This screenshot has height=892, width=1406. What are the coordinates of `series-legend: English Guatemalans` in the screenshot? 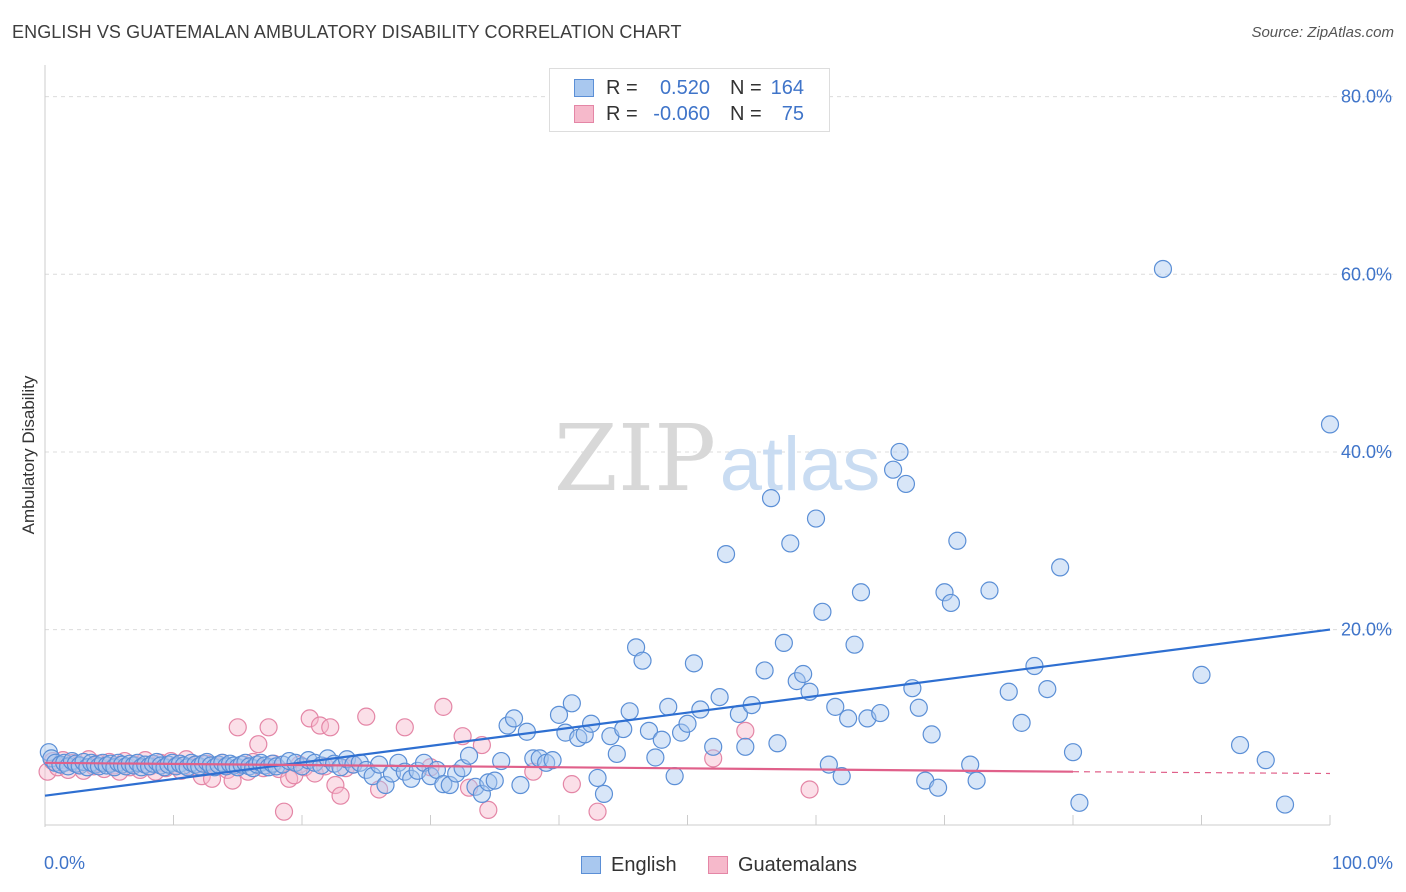 It's located at (703, 865).